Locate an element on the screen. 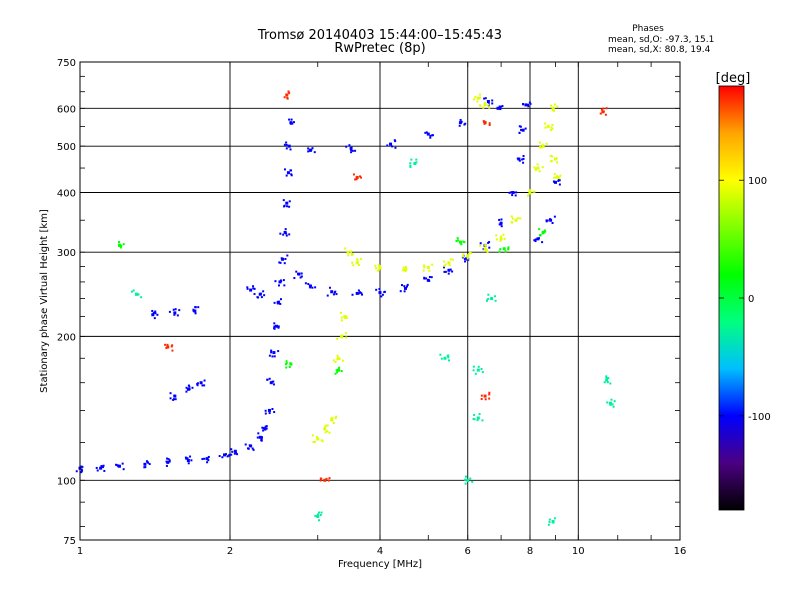  chart-subtitle: RwPretec (8p) is located at coordinates (379, 48).